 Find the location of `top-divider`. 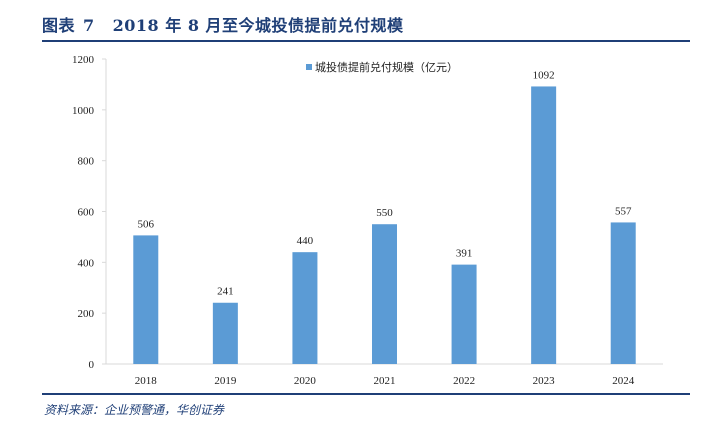

top-divider is located at coordinates (366, 41).